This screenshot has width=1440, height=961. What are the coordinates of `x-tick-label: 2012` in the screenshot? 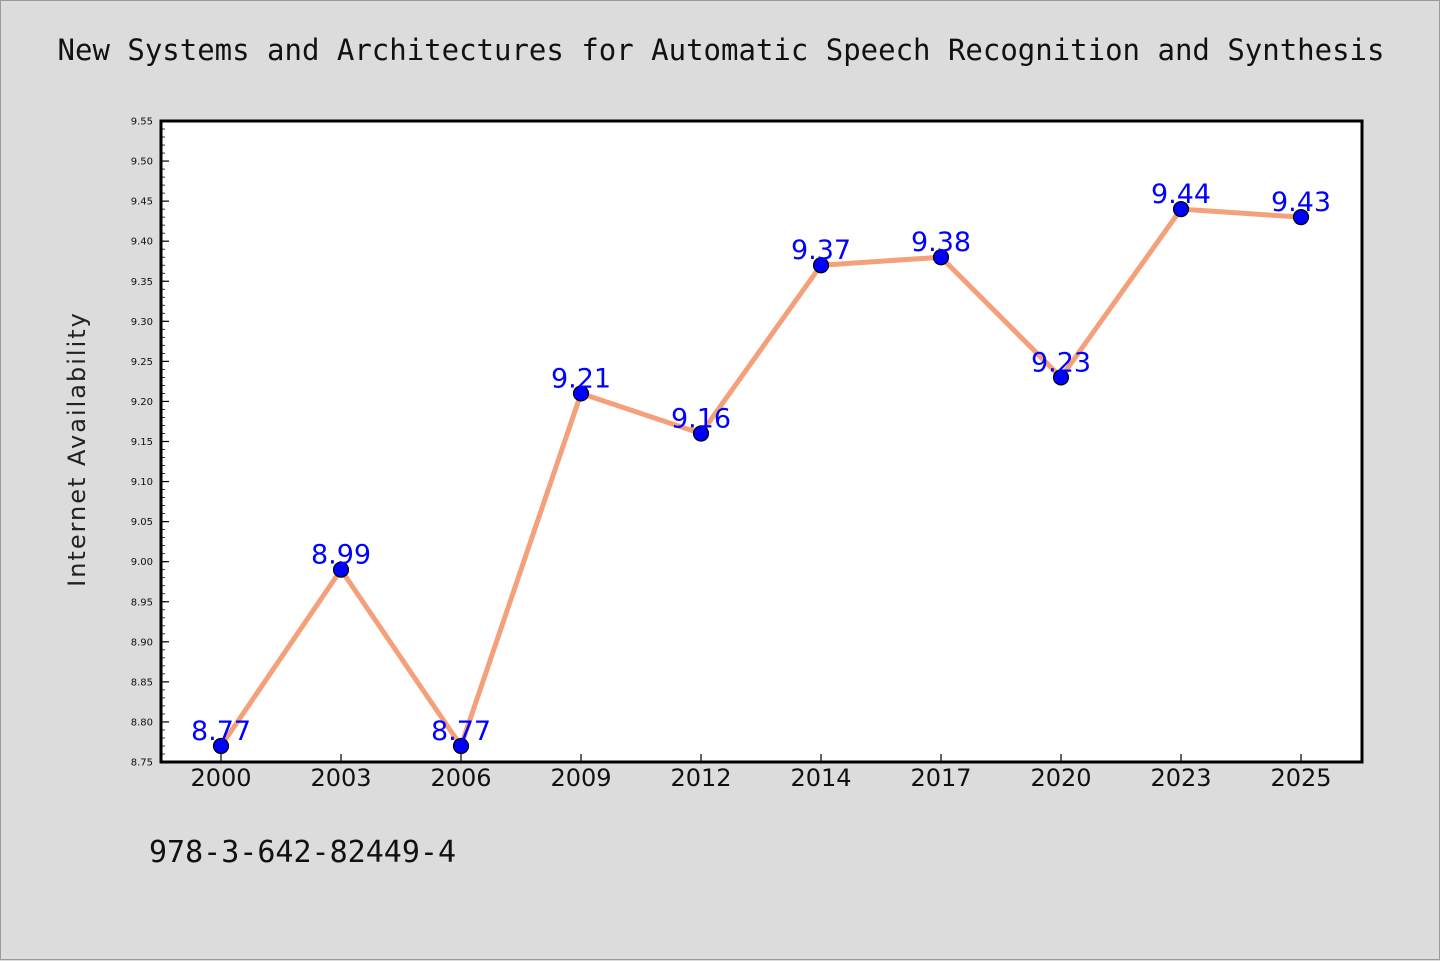 It's located at (700, 778).